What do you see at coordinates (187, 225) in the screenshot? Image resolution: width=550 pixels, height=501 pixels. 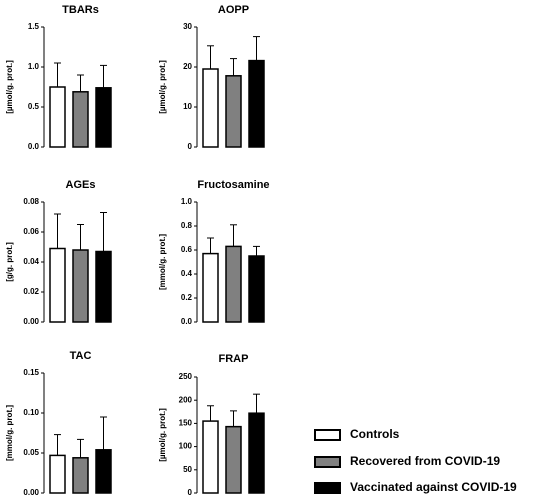 I see `y-tick-label: 0.8` at bounding box center [187, 225].